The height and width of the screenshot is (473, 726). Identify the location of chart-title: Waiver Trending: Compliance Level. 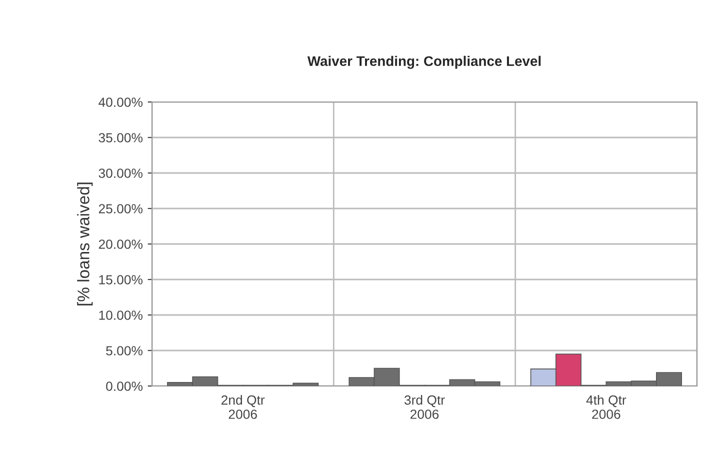
(424, 62).